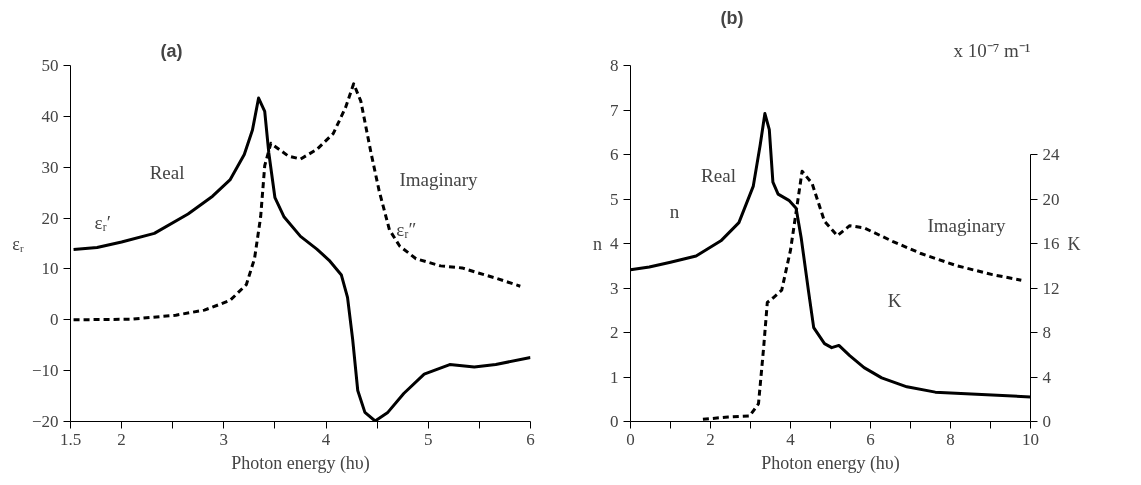 Image resolution: width=1141 pixels, height=485 pixels. What do you see at coordinates (1030, 439) in the screenshot?
I see `x-tick-label: 10` at bounding box center [1030, 439].